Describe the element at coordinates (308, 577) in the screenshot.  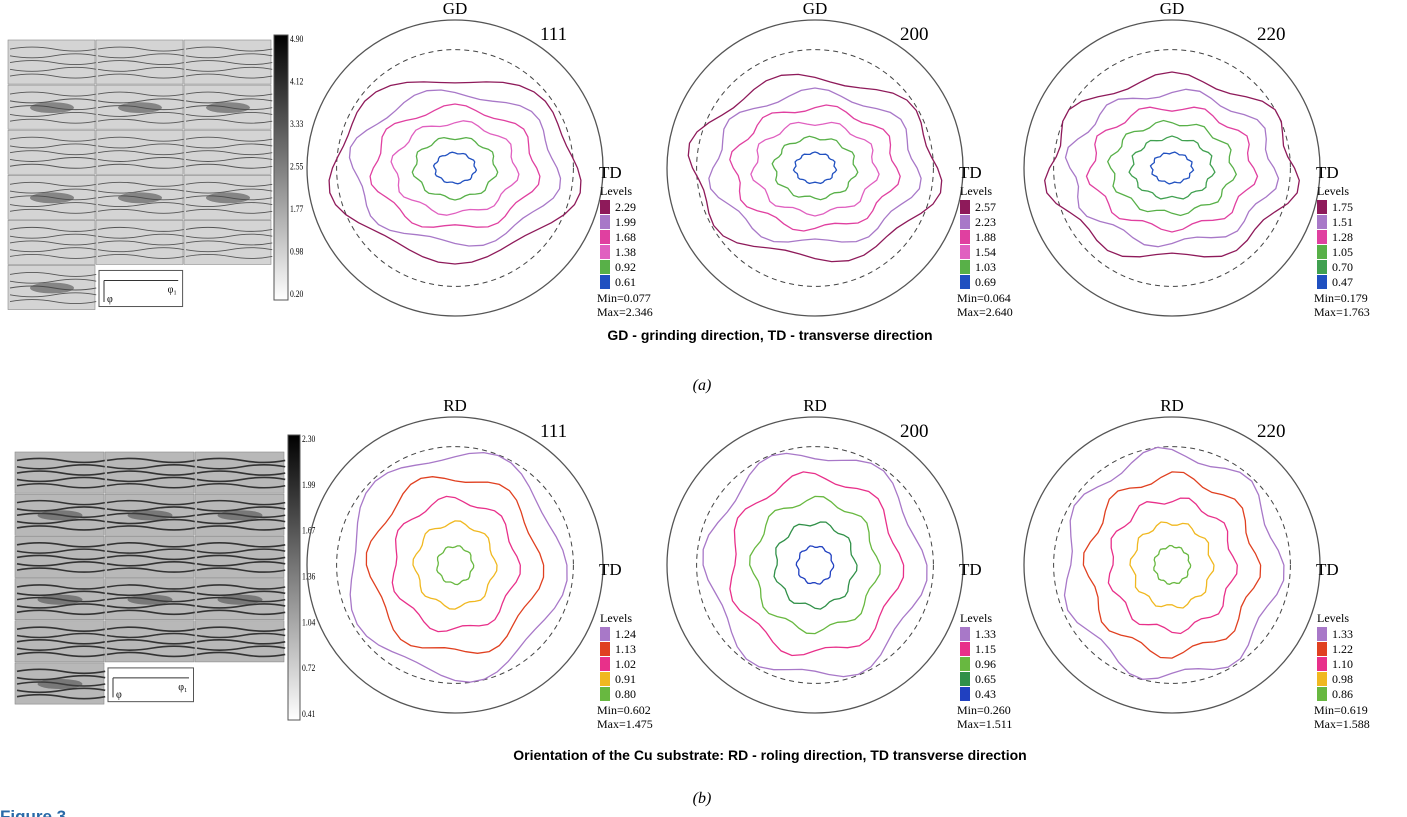
I see `colorbar-tick-label: 1.36` at that location.